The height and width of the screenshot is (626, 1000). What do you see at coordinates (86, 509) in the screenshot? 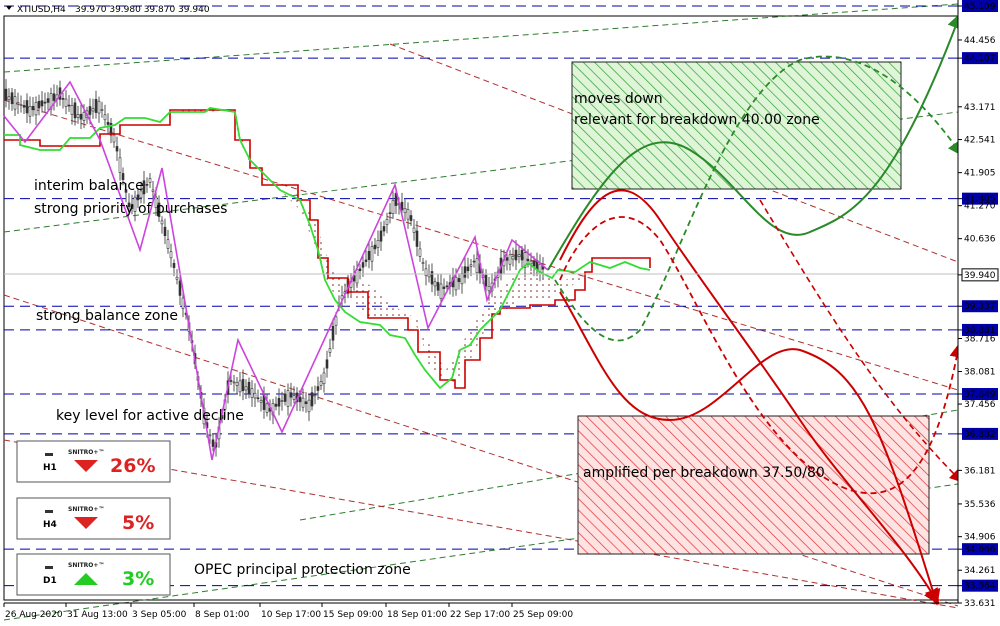
I see `badge-brand: SNITRO+™` at bounding box center [86, 509].